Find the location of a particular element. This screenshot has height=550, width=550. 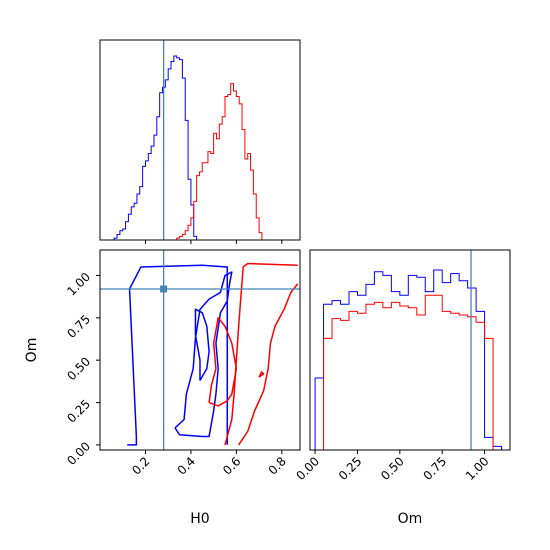

y-tick-label: 0.25 is located at coordinates (78, 411).